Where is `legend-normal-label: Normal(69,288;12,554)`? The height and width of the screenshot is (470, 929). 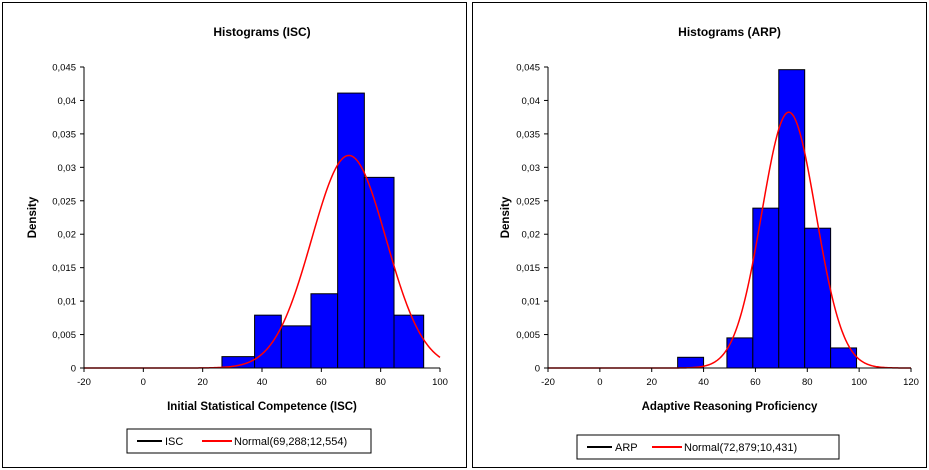 legend-normal-label: Normal(69,288;12,554) is located at coordinates (290, 442).